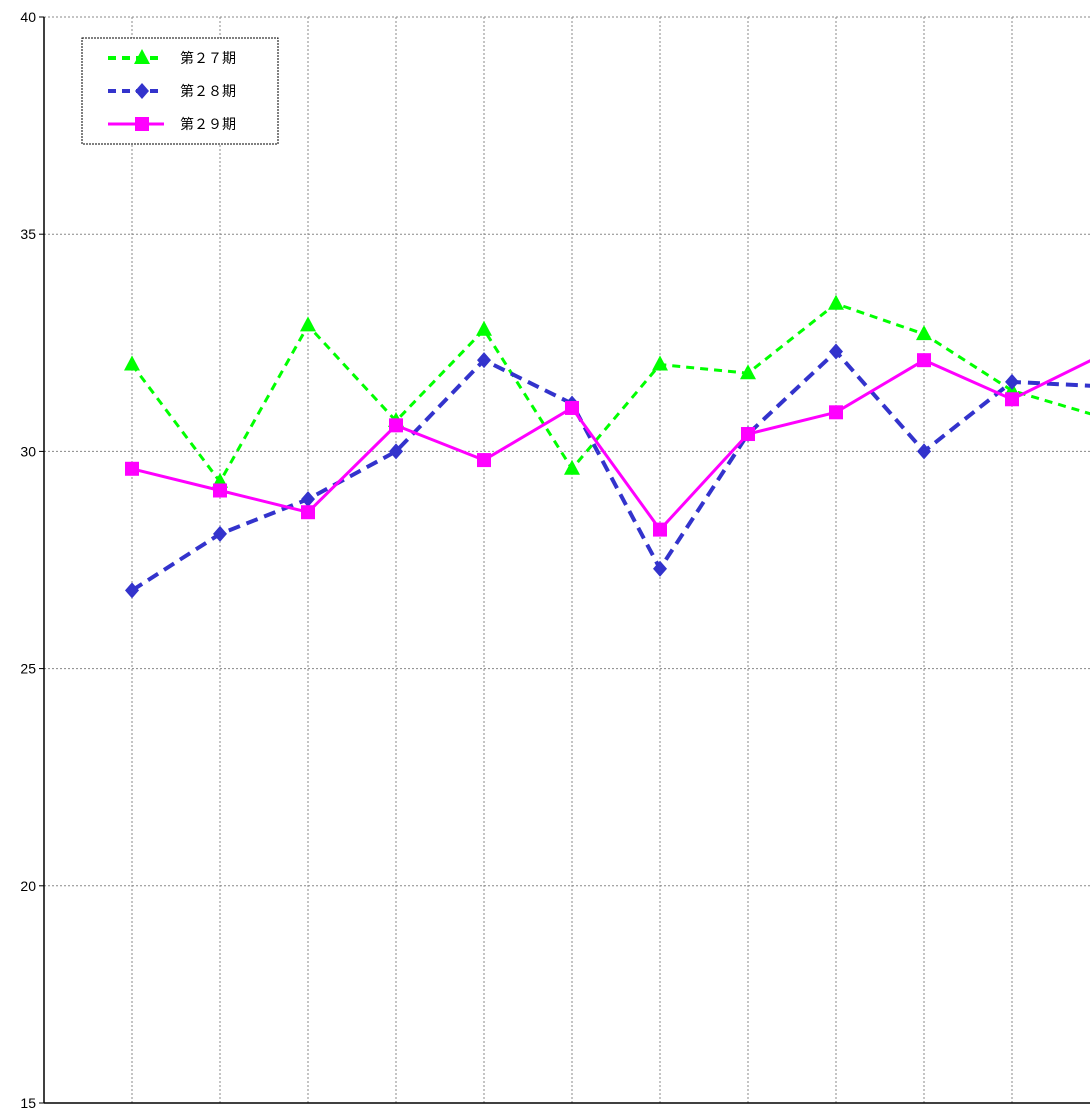 This screenshot has height=1111, width=1090. I want to click on legend-label: 第２８期, so click(208, 91).